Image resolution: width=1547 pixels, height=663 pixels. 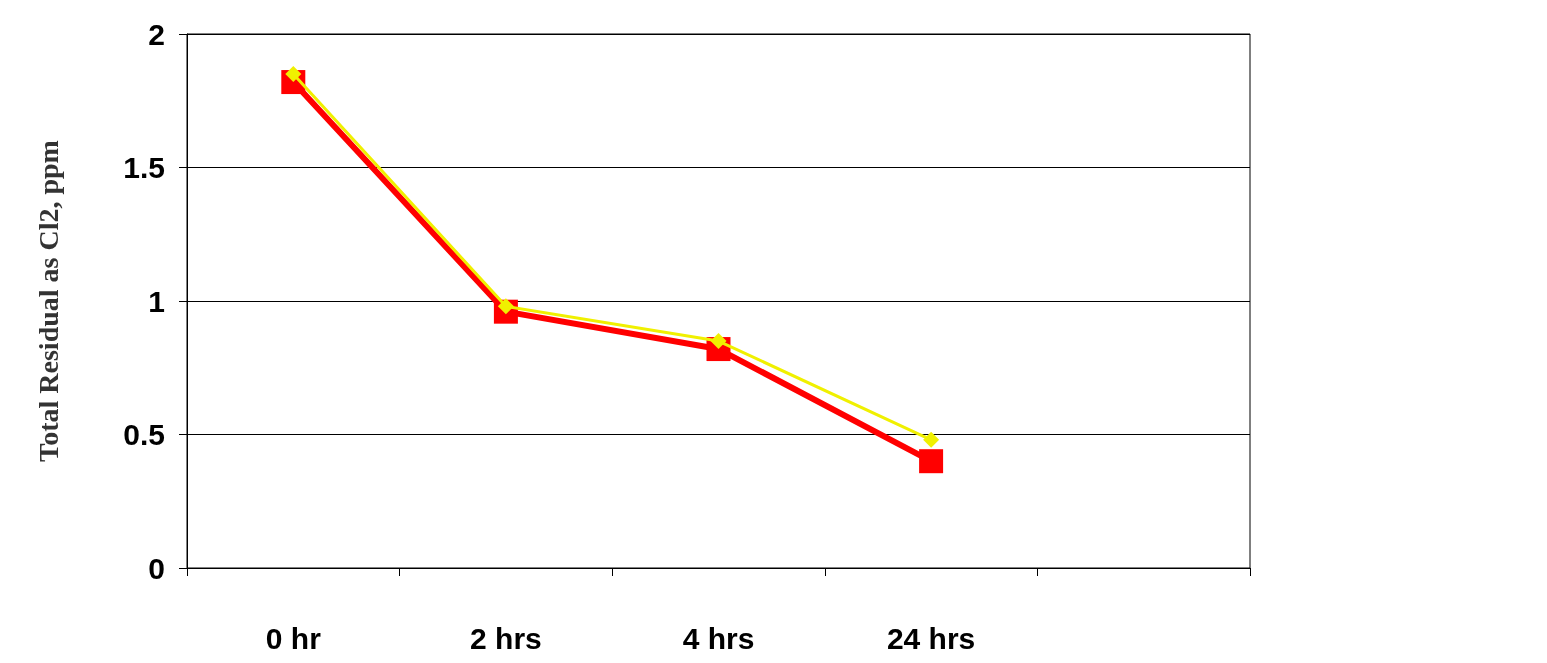 I want to click on x-tick-label: 2 hrs, so click(x=506, y=638).